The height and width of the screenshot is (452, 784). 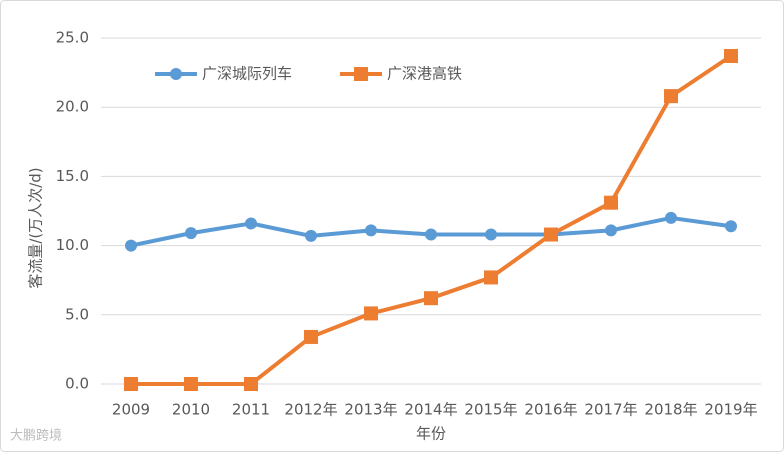 I want to click on y-axis-label: 客流量/(万人次/d), so click(x=36, y=227).